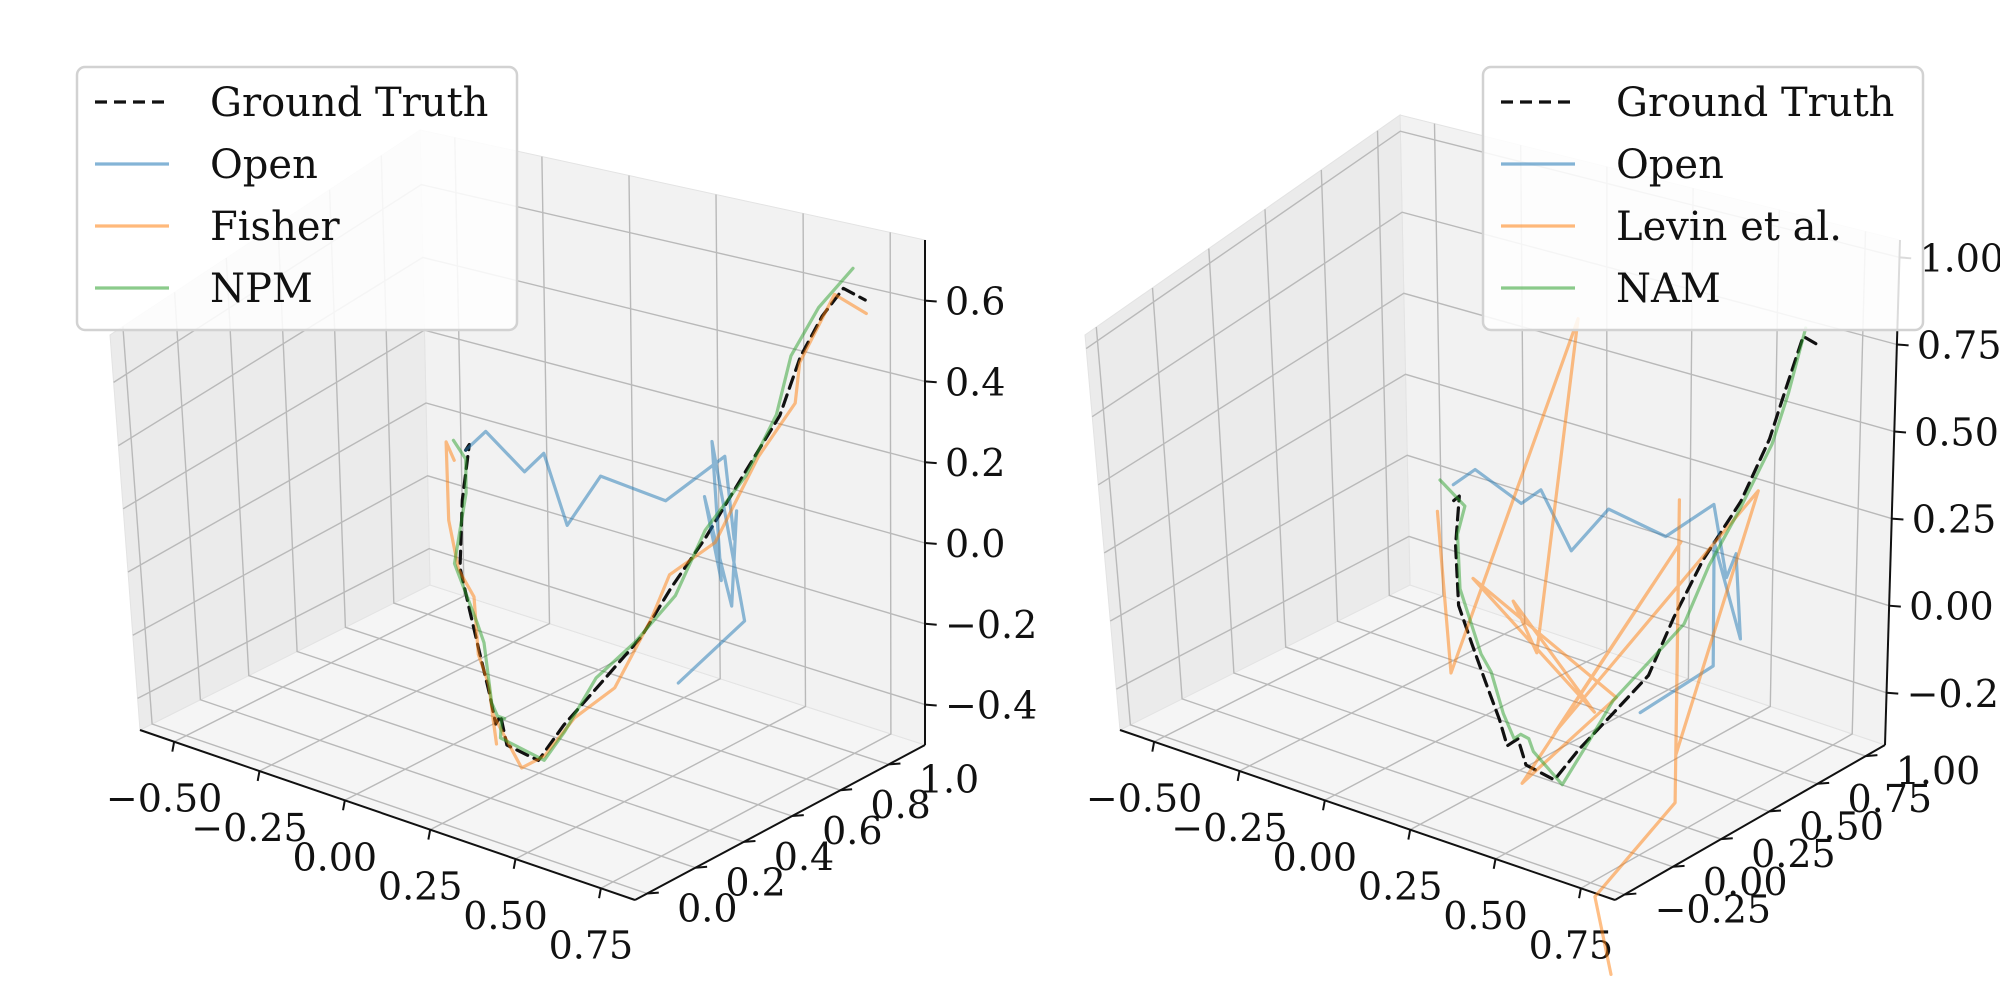 Image resolution: width=2000 pixels, height=1000 pixels. I want to click on z-tick-label: 1.00, so click(1960, 258).